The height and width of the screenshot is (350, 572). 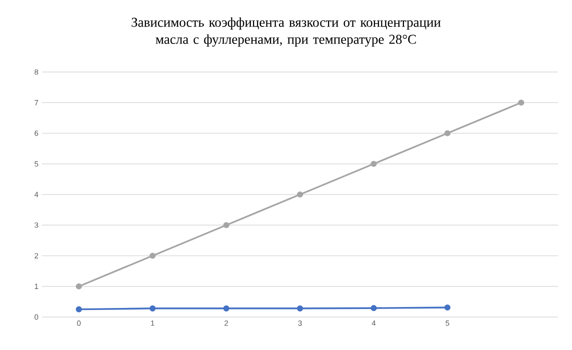 I want to click on chart-title: Зависимость коэффицента вязкости от концентрации масла с фуллеренами, при температуре 28°C, so click(x=286, y=32).